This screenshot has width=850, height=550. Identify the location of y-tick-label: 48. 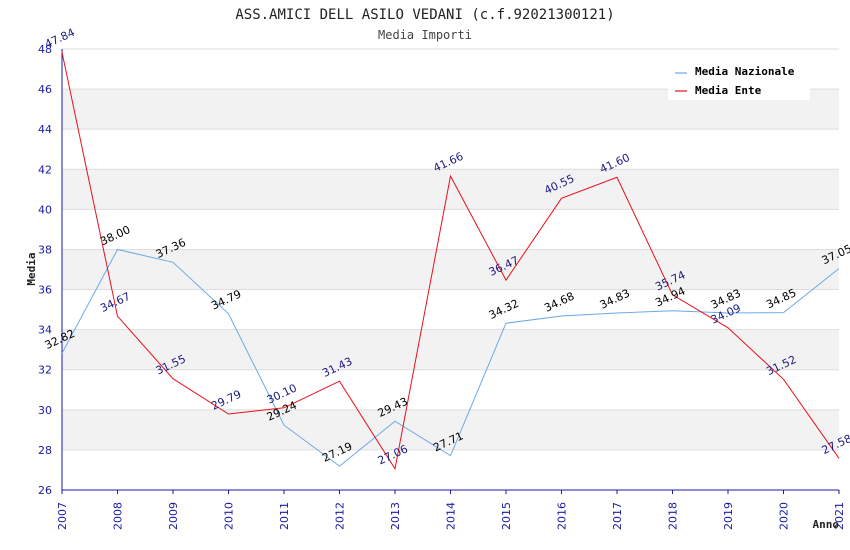
(45, 49).